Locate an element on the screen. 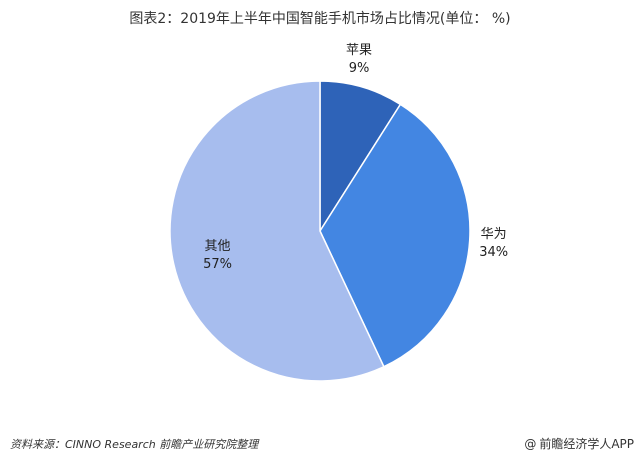  slice-name-label-2: 其他 is located at coordinates (218, 246).